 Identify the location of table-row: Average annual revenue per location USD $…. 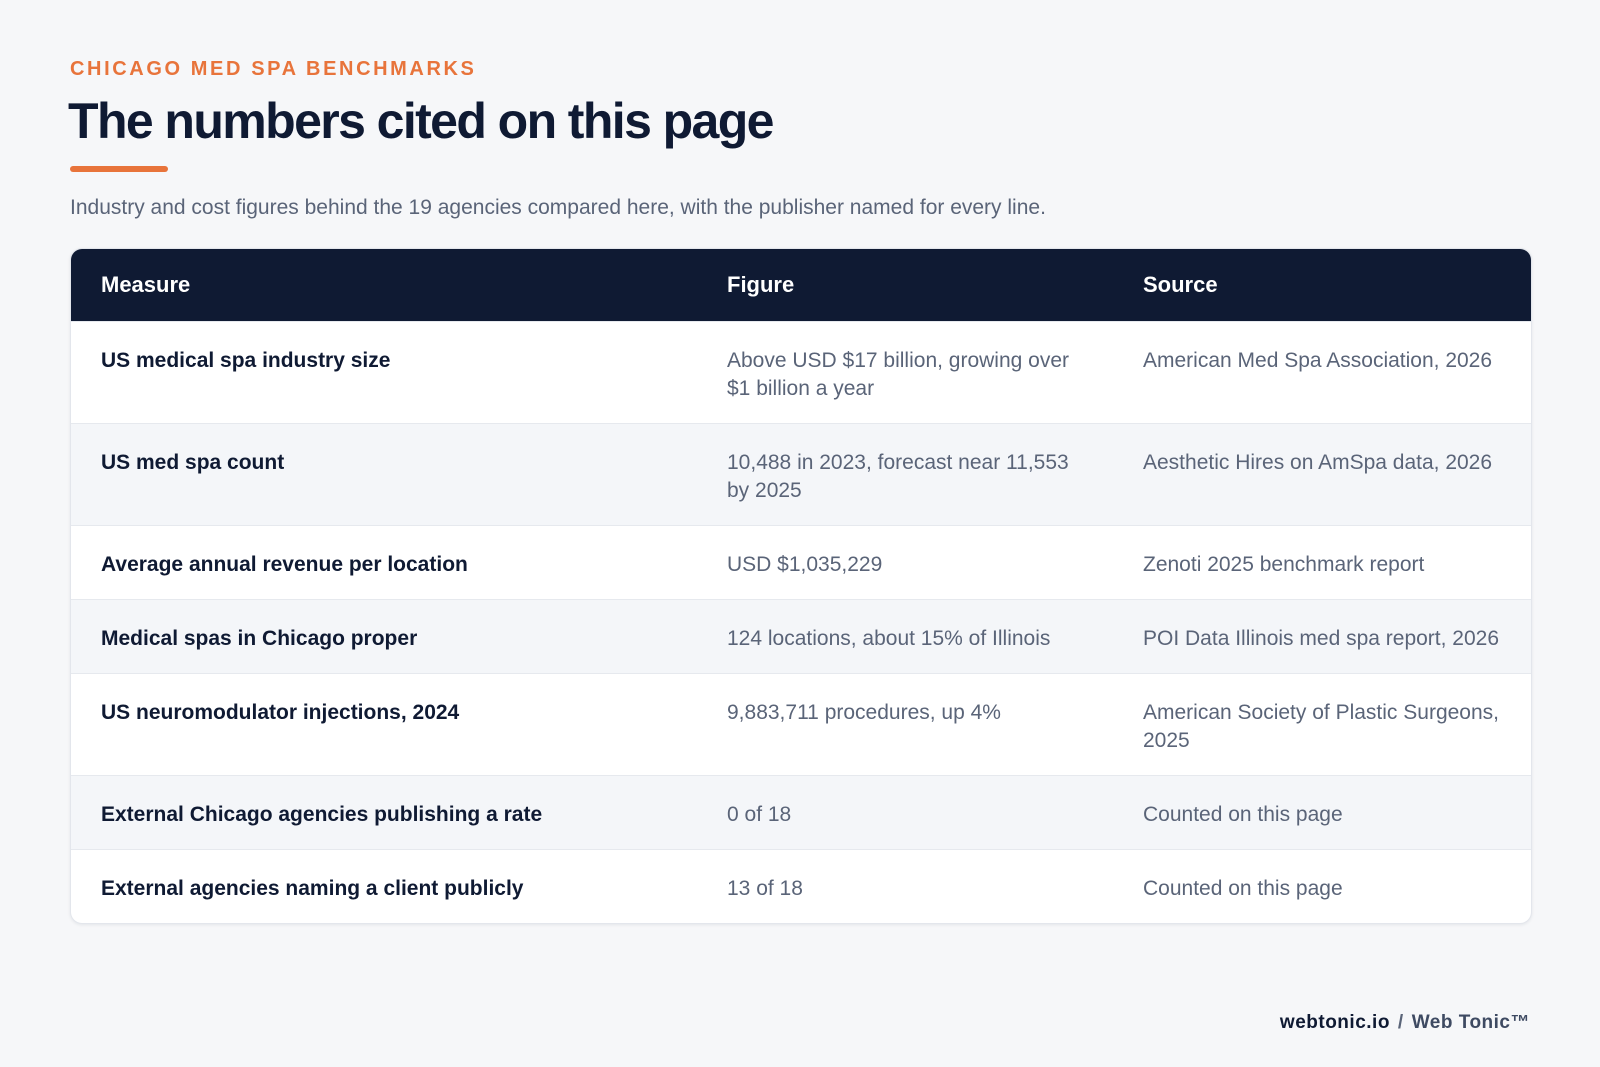
(801, 562).